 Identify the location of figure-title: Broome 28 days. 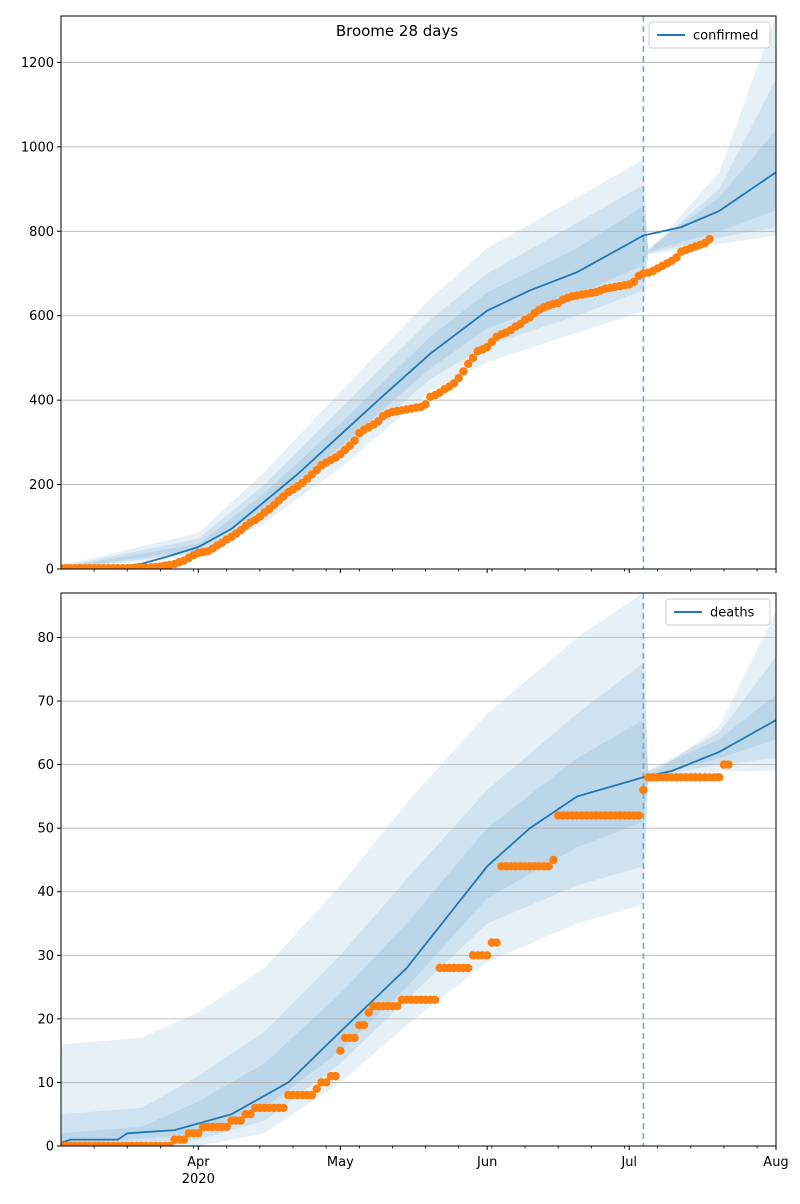
(397, 31).